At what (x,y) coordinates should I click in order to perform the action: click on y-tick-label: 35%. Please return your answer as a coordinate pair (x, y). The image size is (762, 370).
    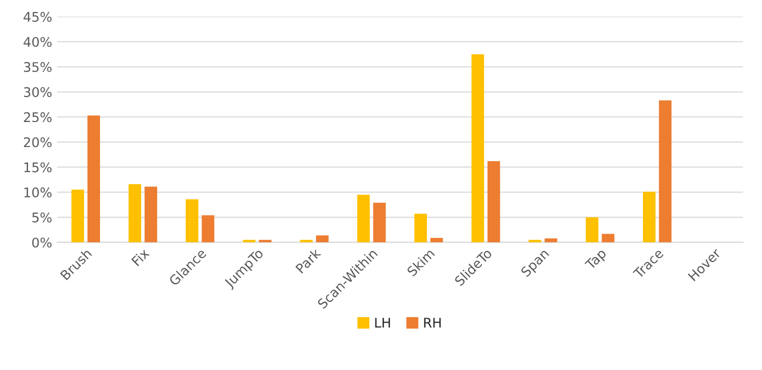
    Looking at the image, I should click on (38, 67).